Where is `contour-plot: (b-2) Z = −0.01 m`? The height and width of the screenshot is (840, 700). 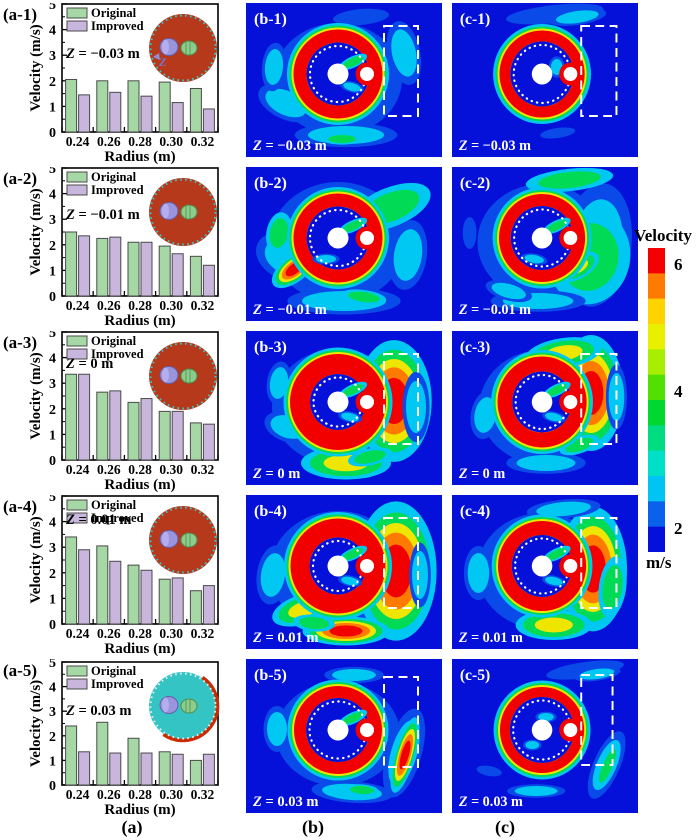
contour-plot: (b-2) Z = −0.01 m is located at coordinates (344, 244).